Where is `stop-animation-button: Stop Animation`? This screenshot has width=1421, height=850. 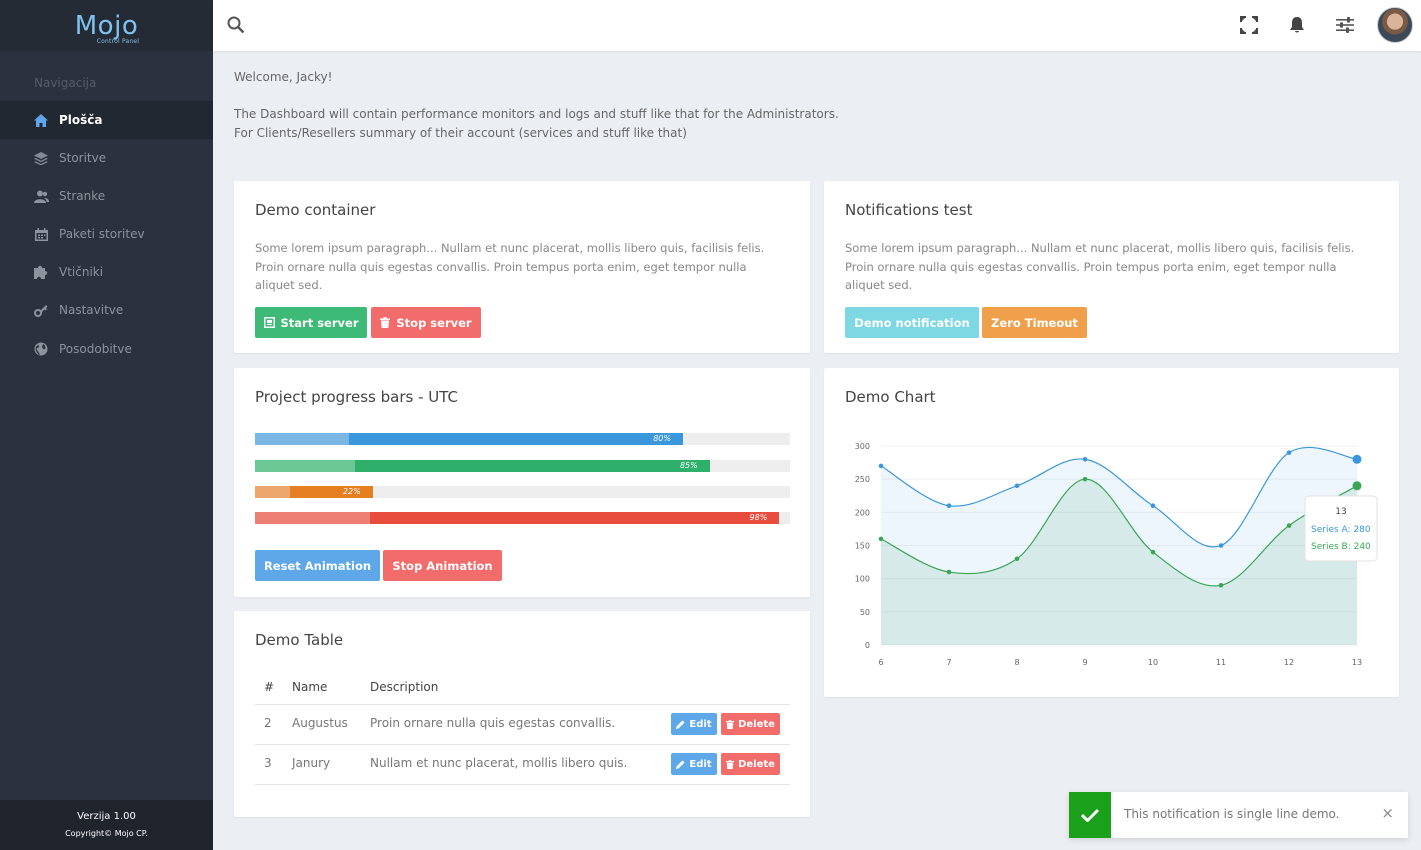
stop-animation-button: Stop Animation is located at coordinates (442, 565).